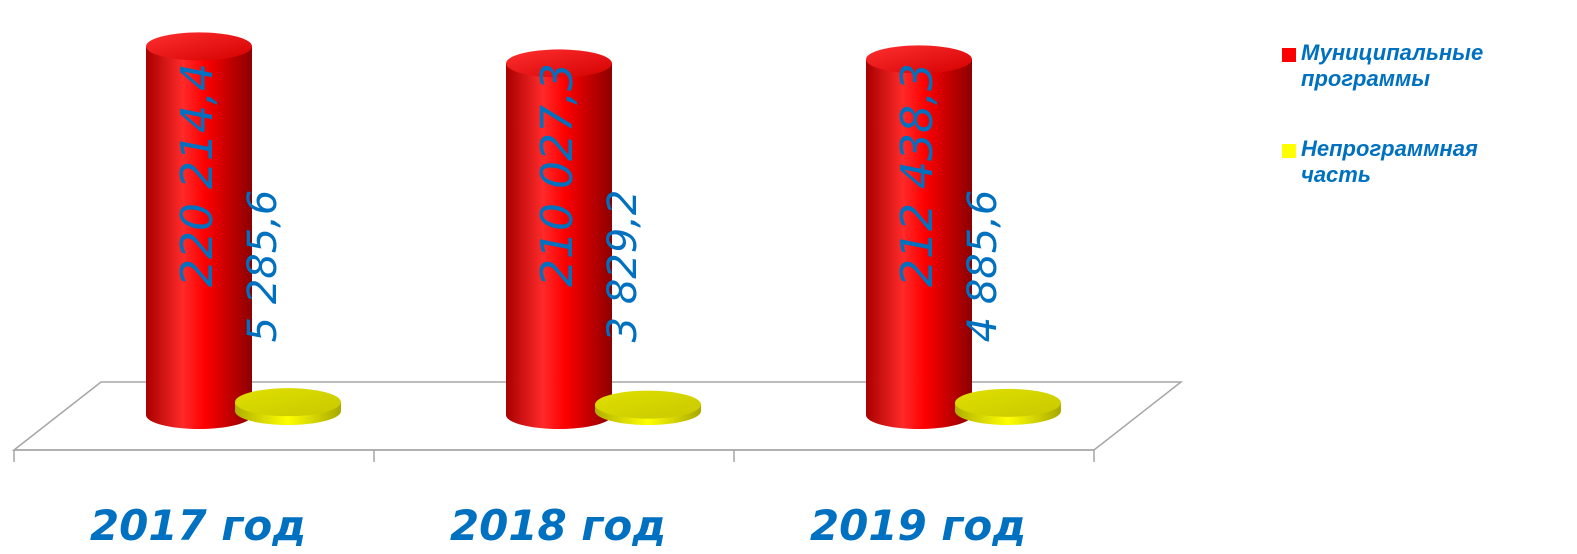 Image resolution: width=1577 pixels, height=554 pixels. Describe the element at coordinates (263, 266) in the screenshot. I see `value-label-nonprogram-0: 5 285,6` at that location.